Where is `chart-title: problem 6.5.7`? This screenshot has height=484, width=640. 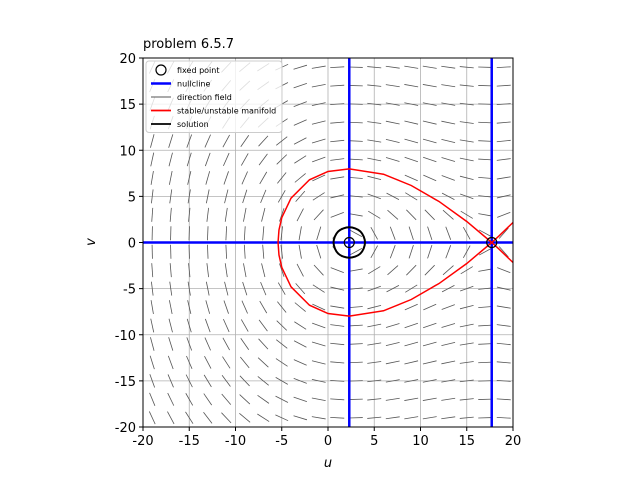
chart-title: problem 6.5.7 is located at coordinates (188, 44).